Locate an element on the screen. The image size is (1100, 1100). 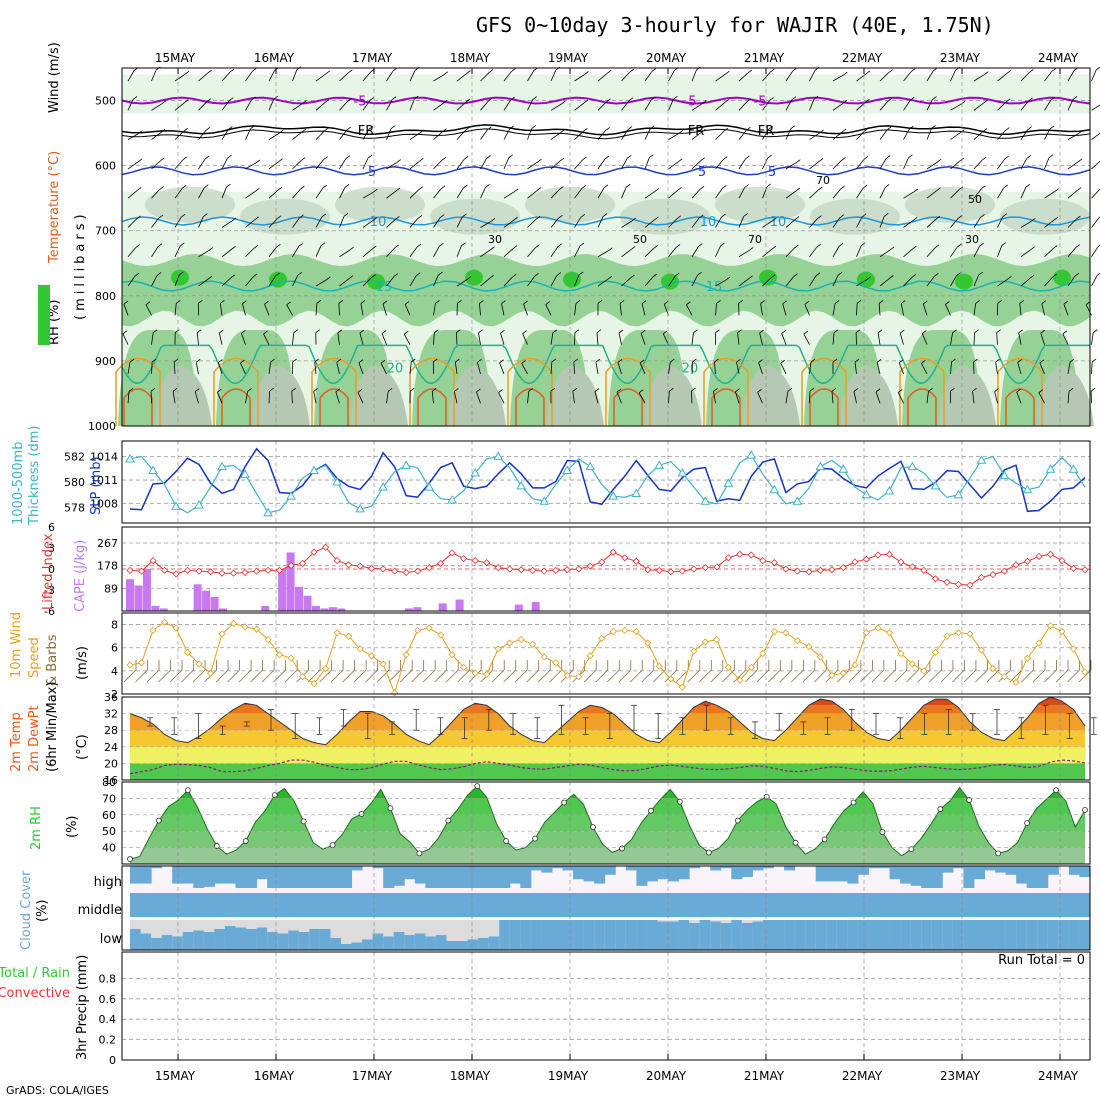
rh-peak-blob is located at coordinates (180, 277).